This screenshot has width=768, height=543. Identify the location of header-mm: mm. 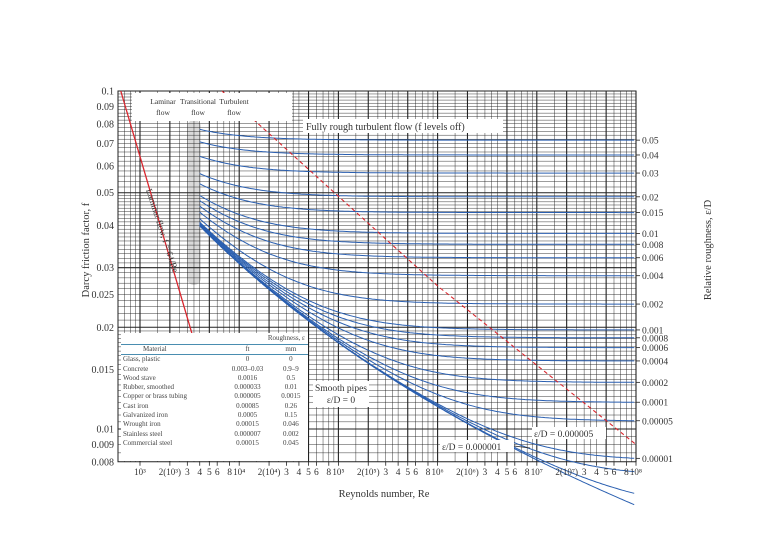
(290, 349).